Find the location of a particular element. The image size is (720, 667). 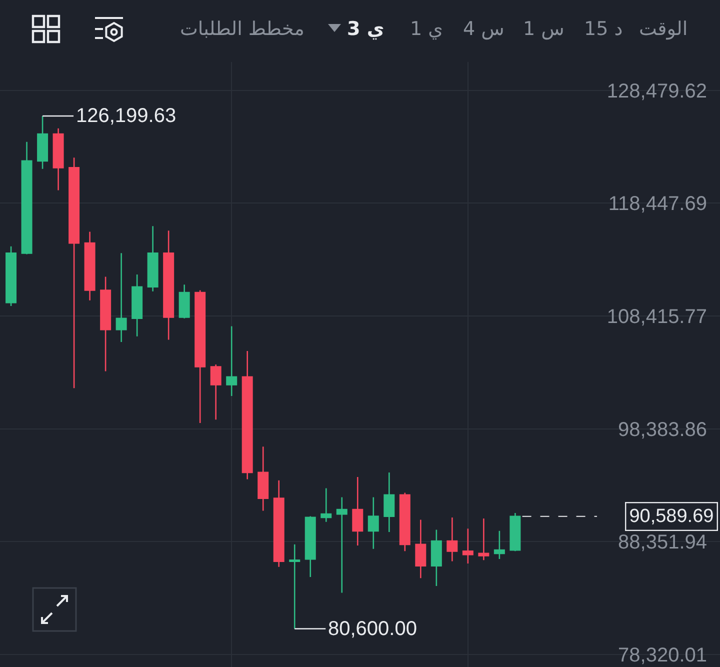

annotation: 80,600.00 is located at coordinates (372, 629).